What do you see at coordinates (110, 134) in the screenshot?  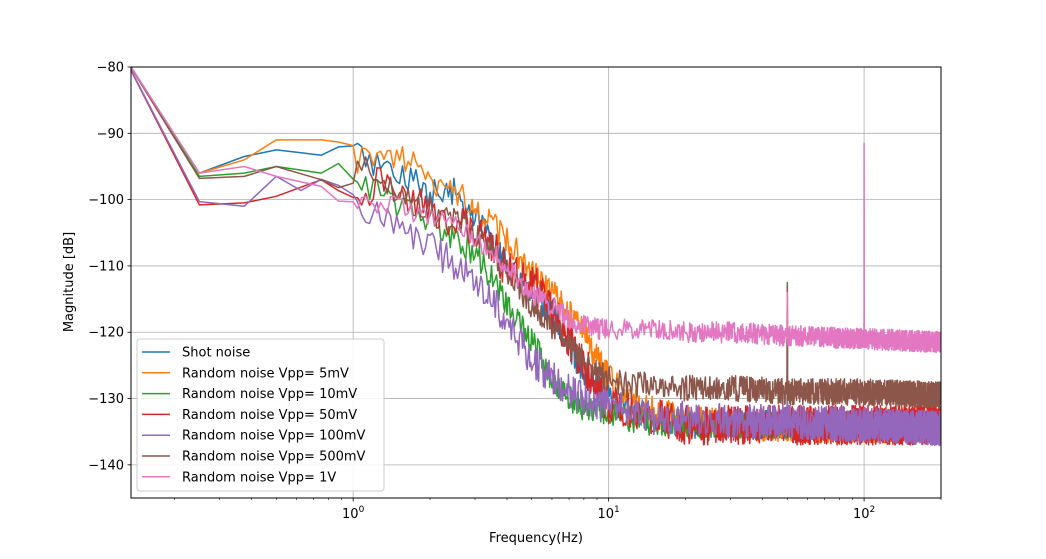 I see `y-tick-label: −90` at bounding box center [110, 134].